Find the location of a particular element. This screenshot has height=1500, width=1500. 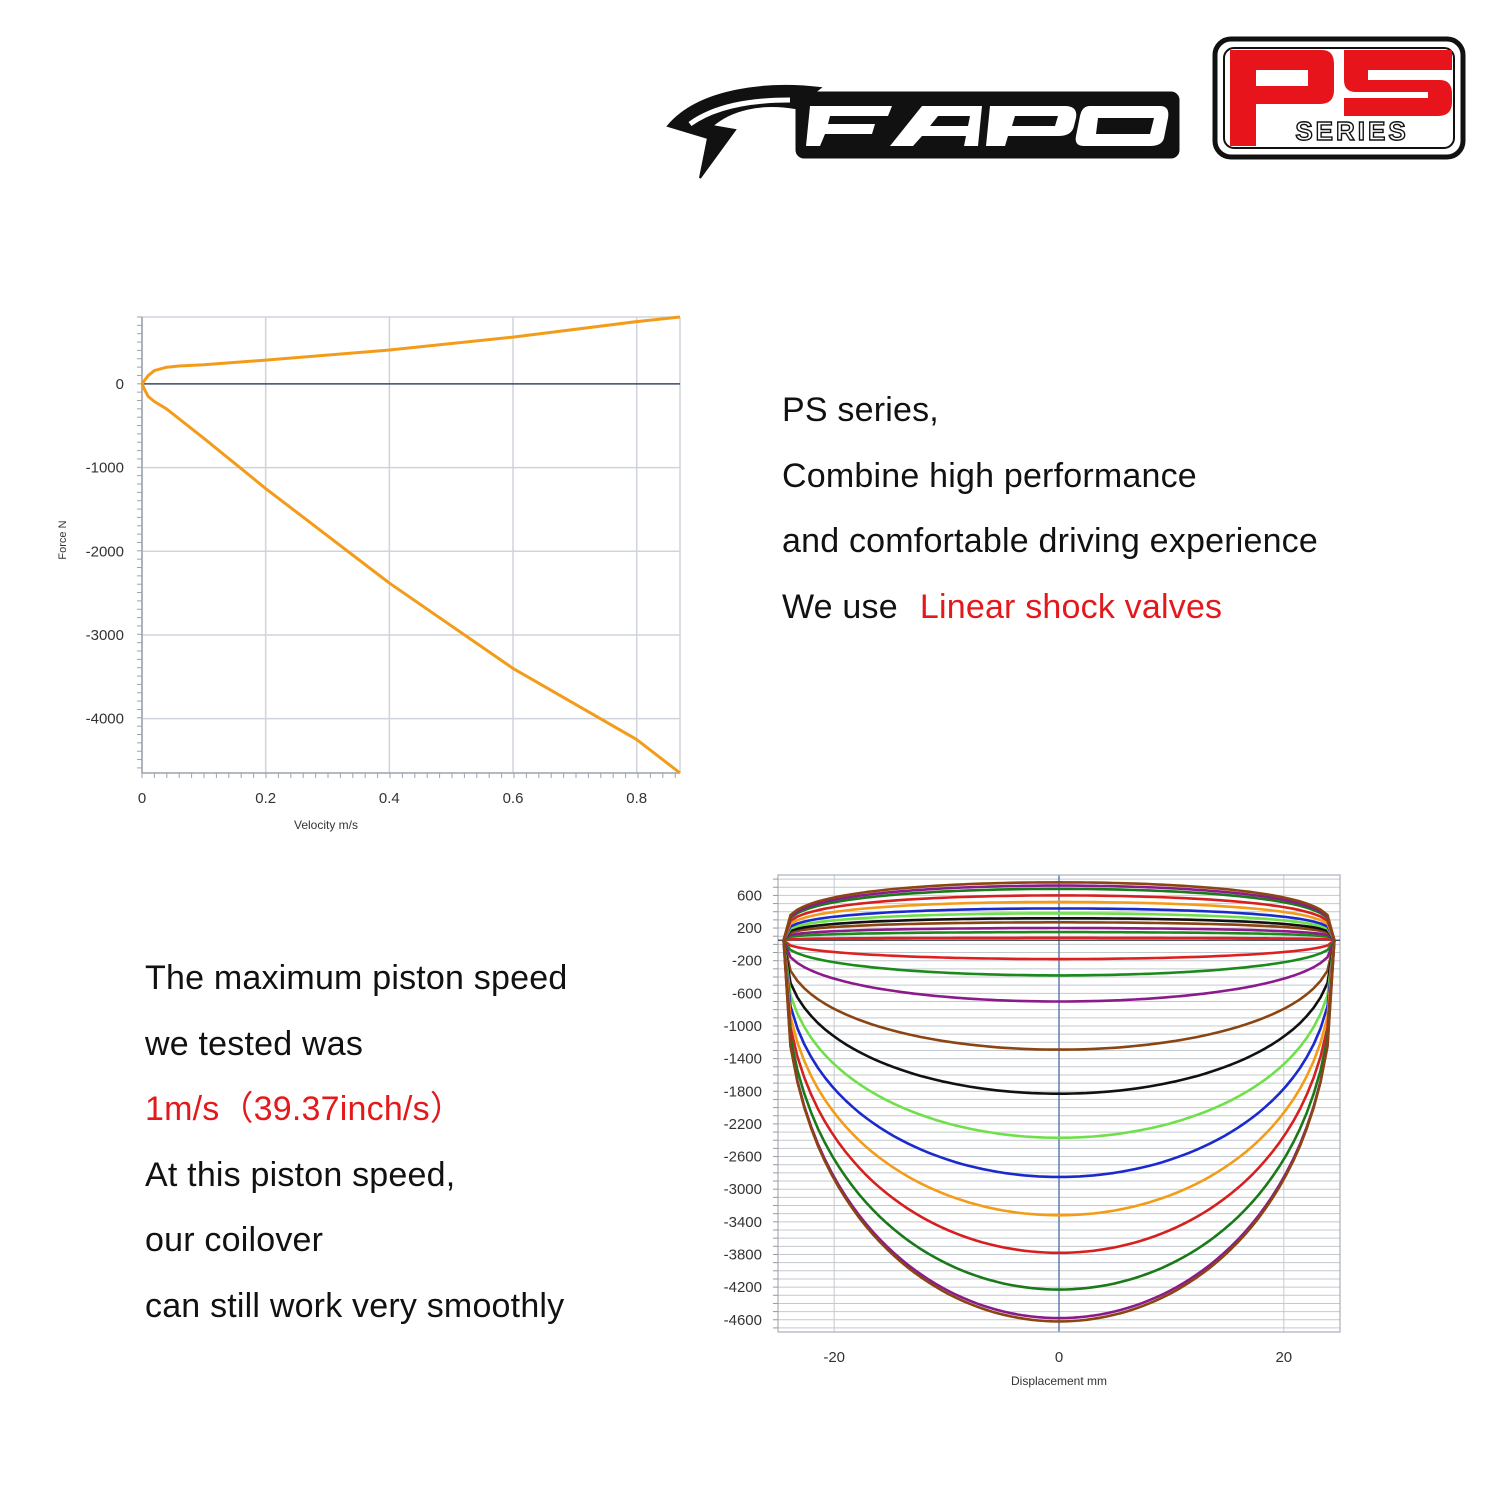

y-axis-label: Force N is located at coordinates (63, 539).